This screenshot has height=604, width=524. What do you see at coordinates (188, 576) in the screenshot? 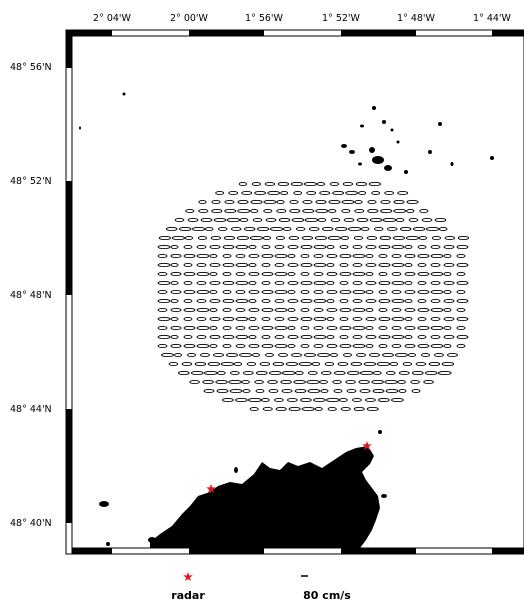
I see `legend-radar-star` at bounding box center [188, 576].